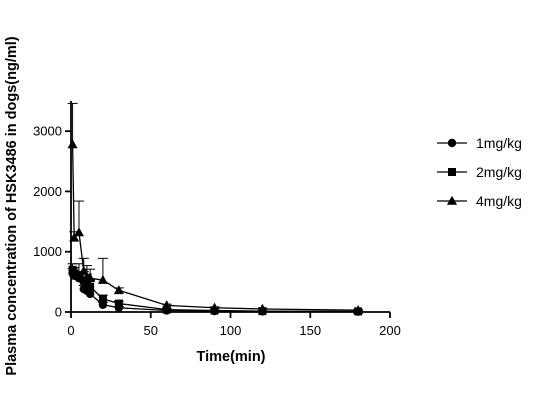 Image resolution: width=533 pixels, height=412 pixels. Describe the element at coordinates (310, 330) in the screenshot. I see `x-tick-label: 150` at that location.